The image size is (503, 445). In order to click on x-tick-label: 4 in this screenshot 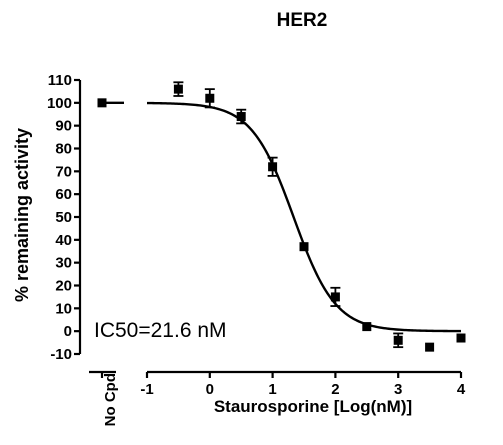, I will do `click(461, 389)`.